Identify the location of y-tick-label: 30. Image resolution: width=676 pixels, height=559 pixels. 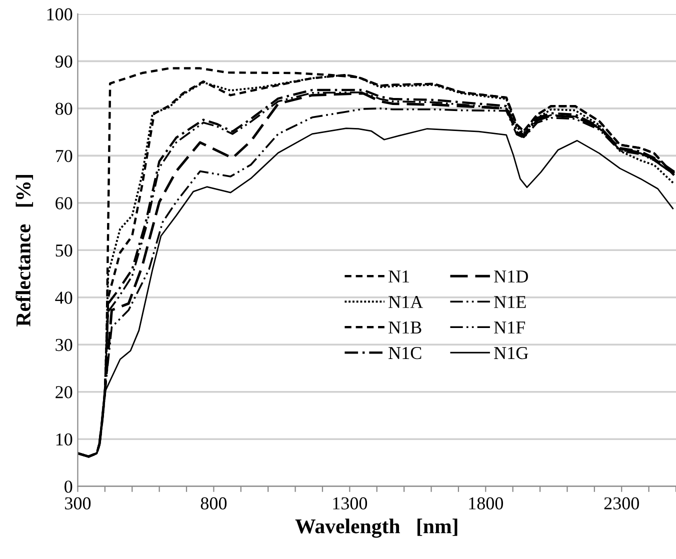
(64, 345).